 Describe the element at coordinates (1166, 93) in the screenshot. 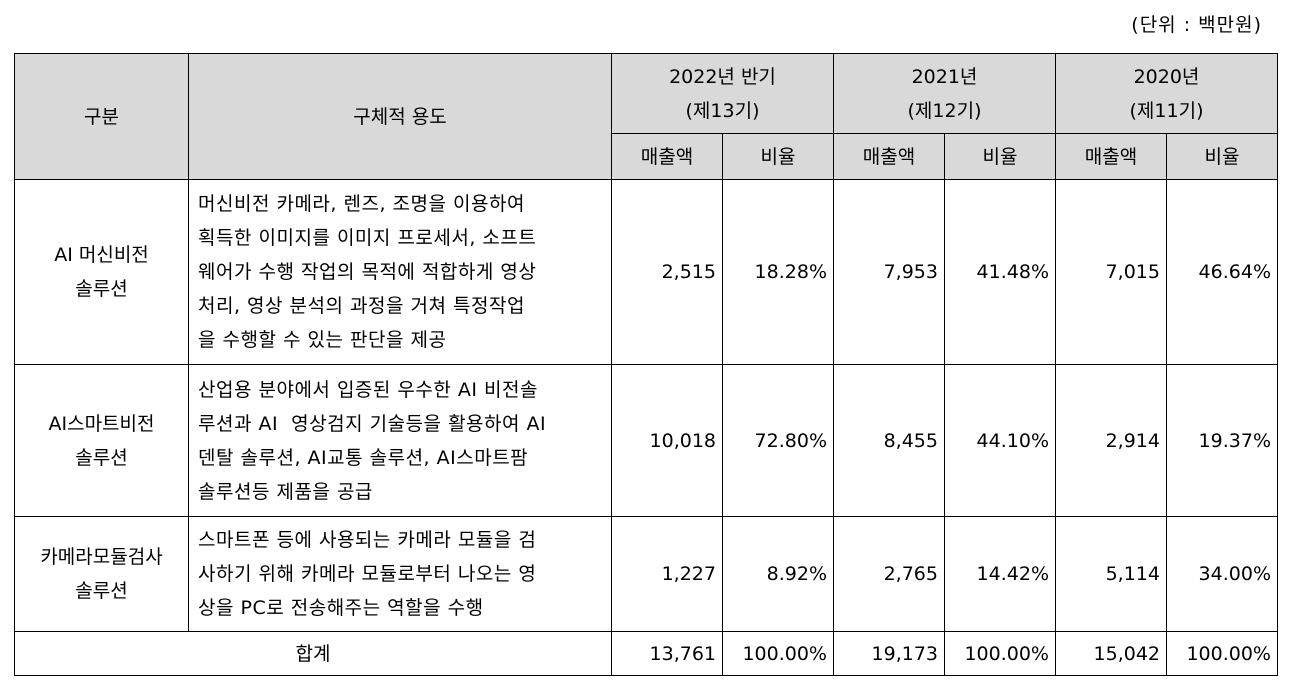

I see `header-period-2020: 2020년 (제11기)` at that location.